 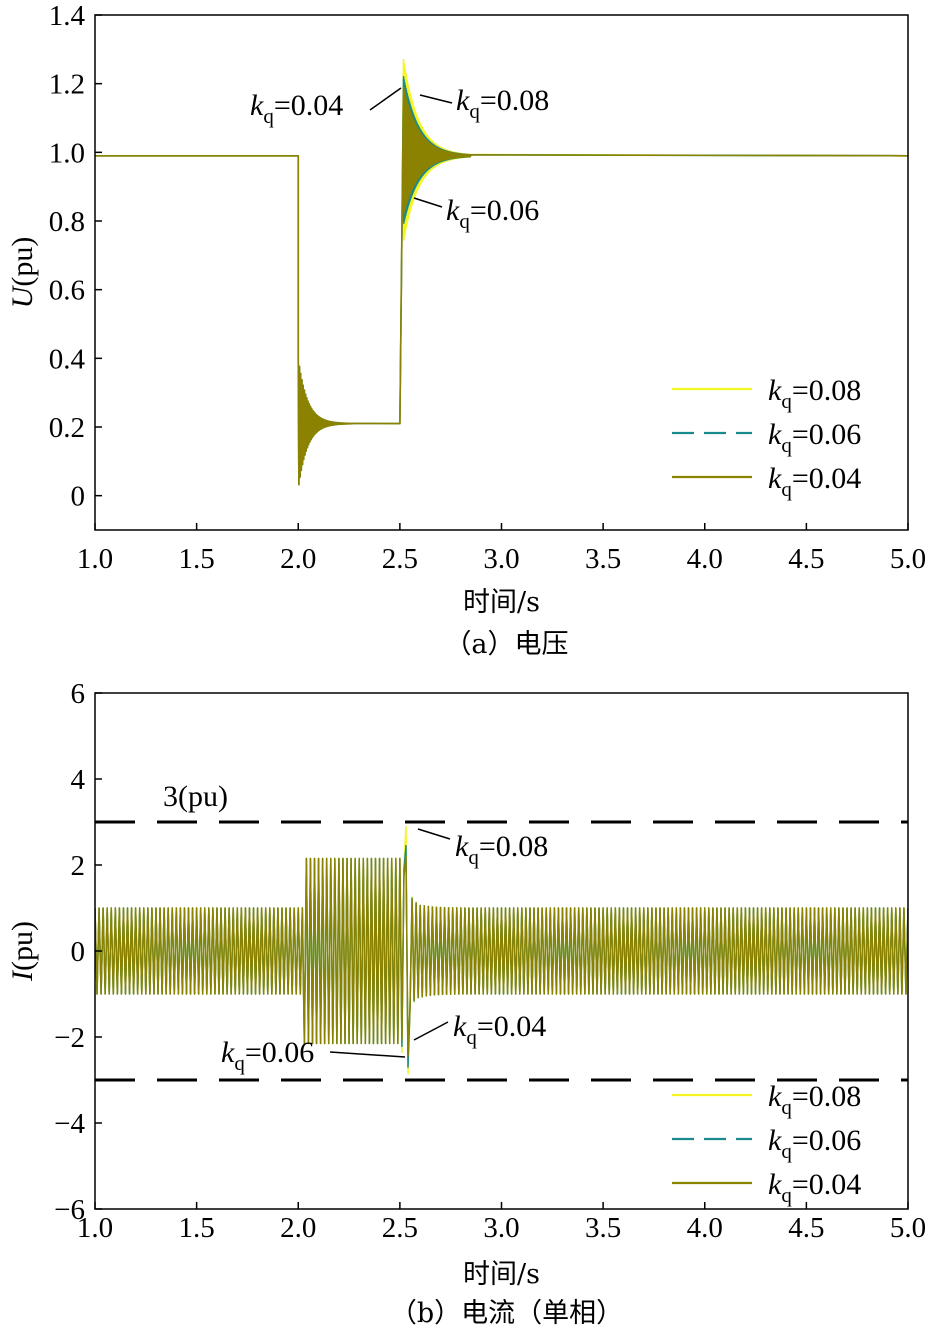 What do you see at coordinates (67, 16) in the screenshot?
I see `y-tick-label: 1.4` at bounding box center [67, 16].